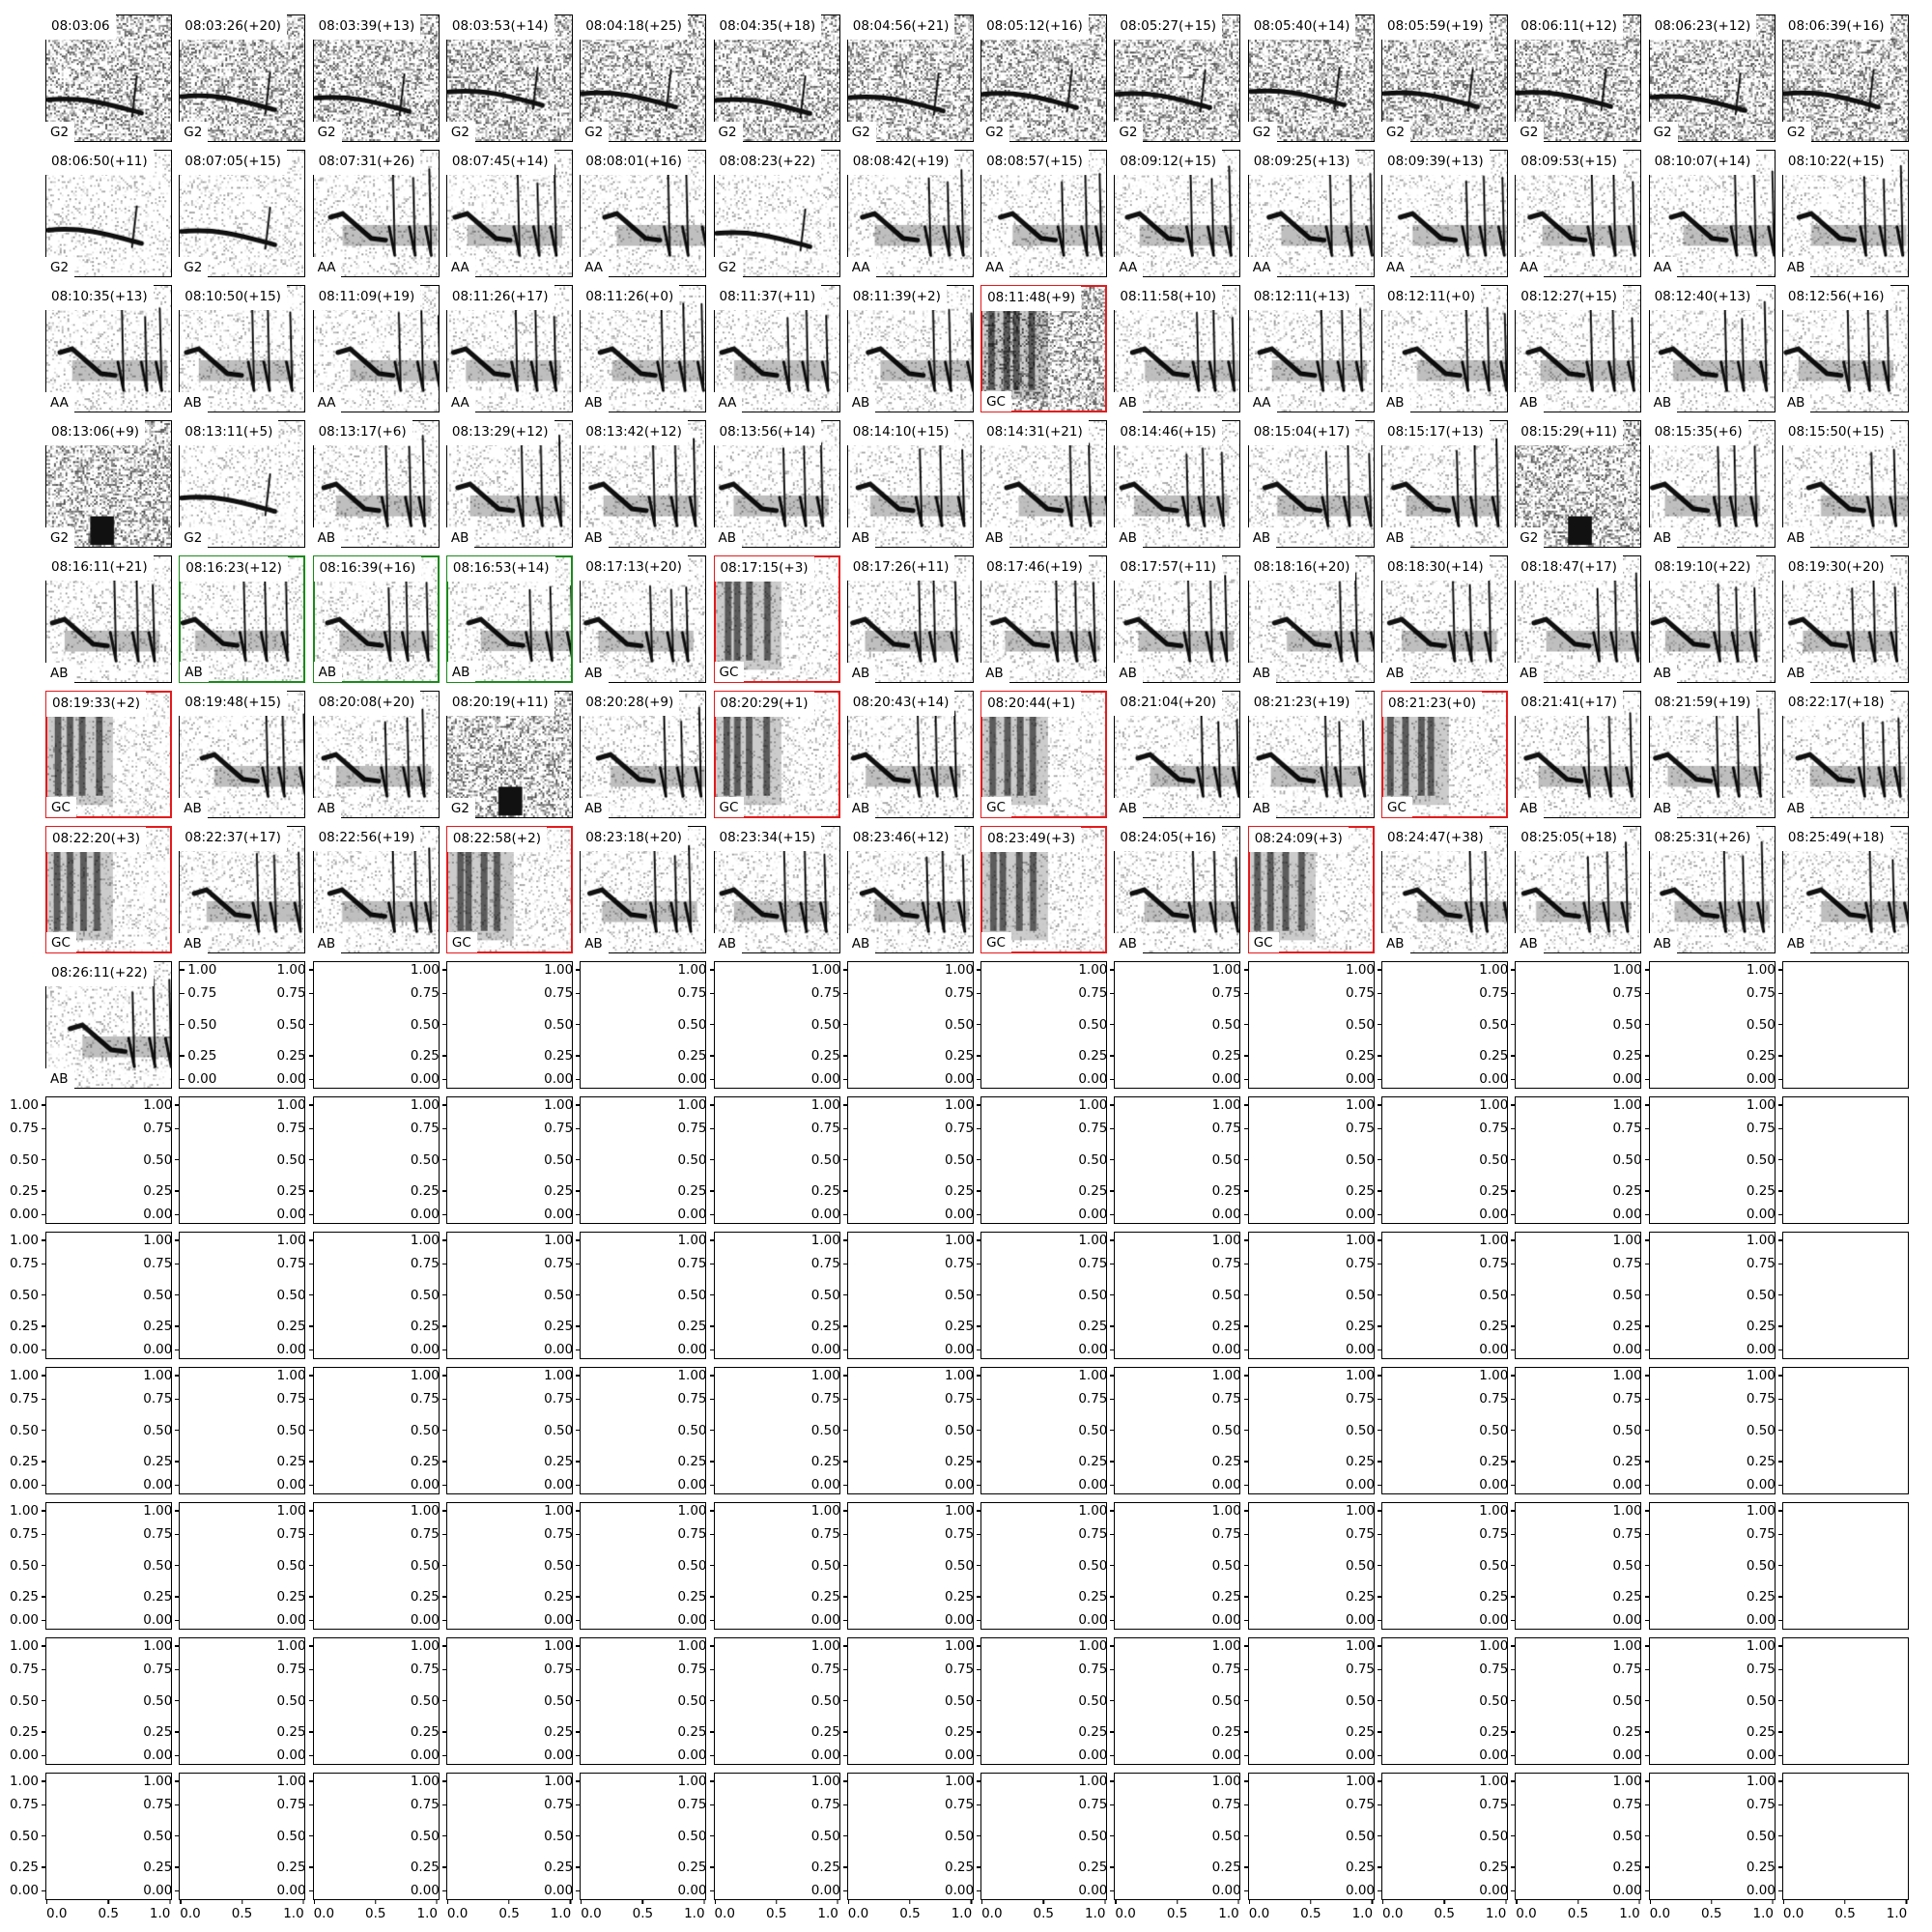 This screenshot has height=1932, width=1932. Describe the element at coordinates (900, 838) in the screenshot. I see `panel-title: 08:23:46(+12)` at that location.